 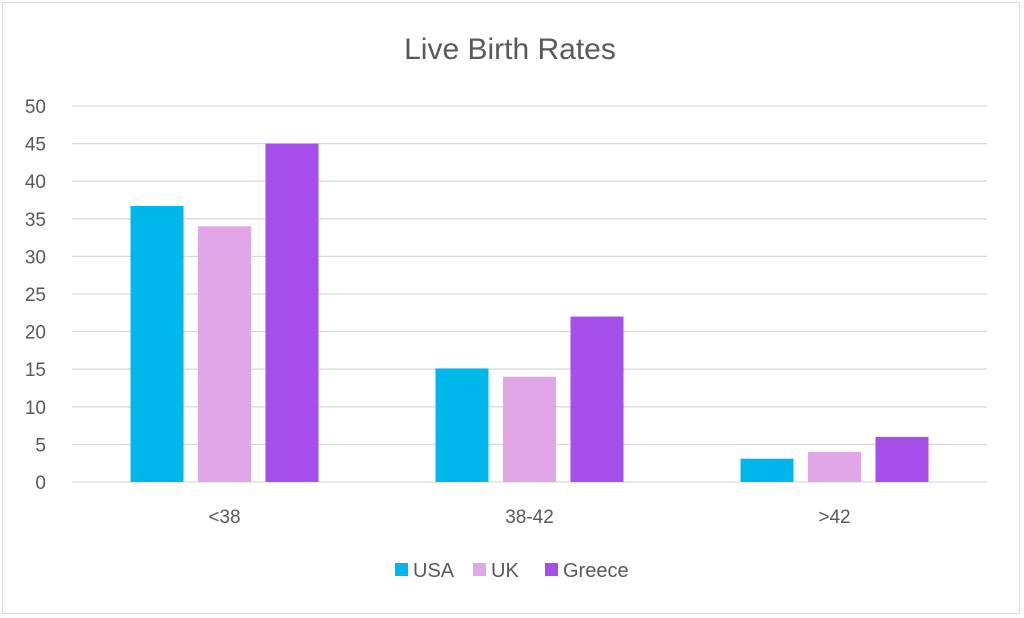 What do you see at coordinates (479, 569) in the screenshot?
I see `legend-swatch-uk` at bounding box center [479, 569].